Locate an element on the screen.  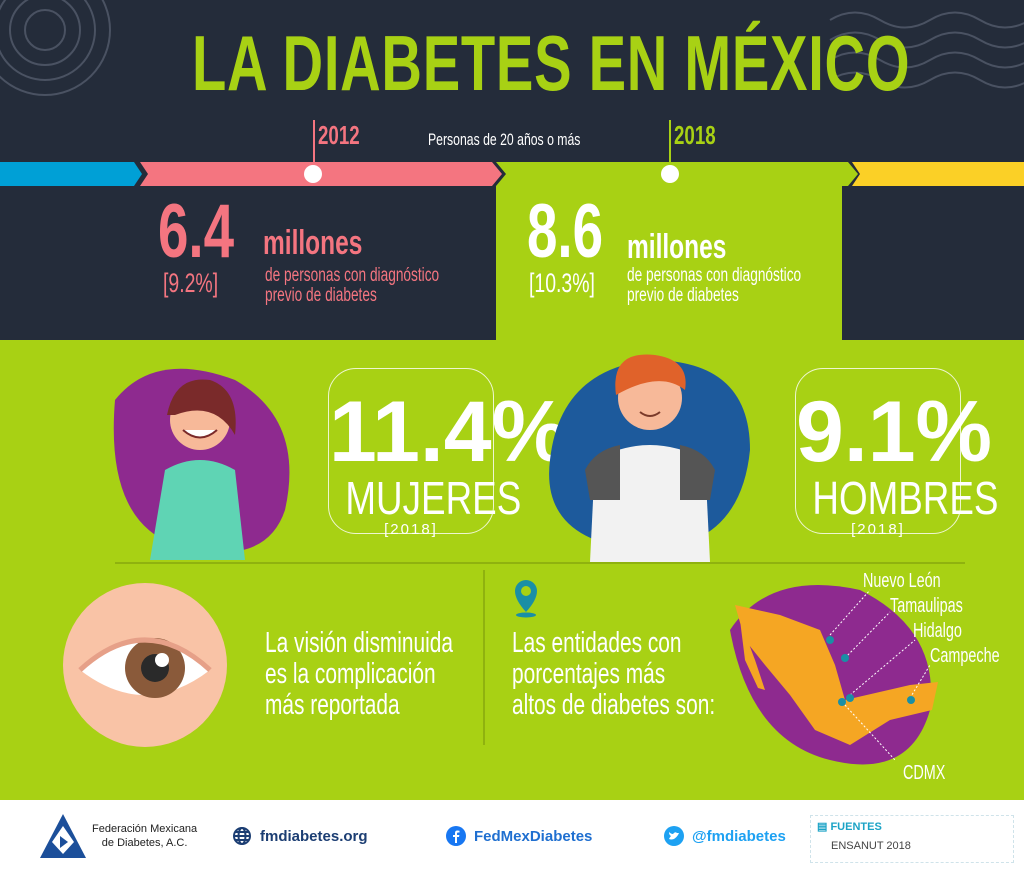
men-year: [2018] is located at coordinates (878, 529).